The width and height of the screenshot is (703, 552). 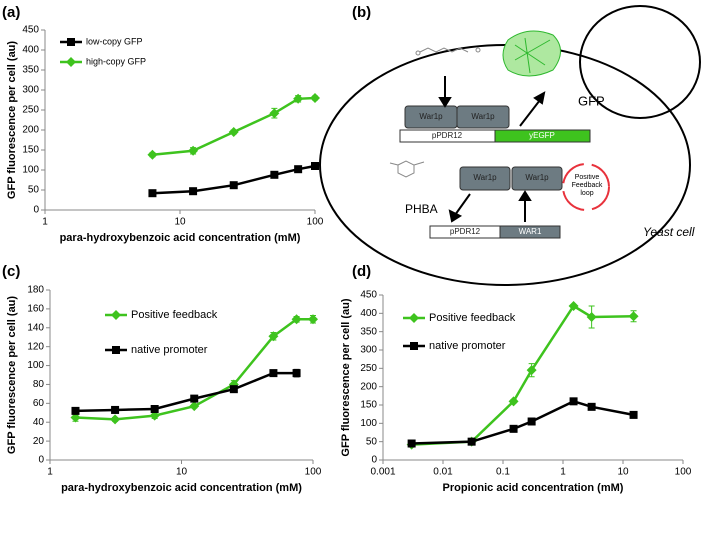 What do you see at coordinates (640, 62) in the screenshot?
I see `small-cell` at bounding box center [640, 62].